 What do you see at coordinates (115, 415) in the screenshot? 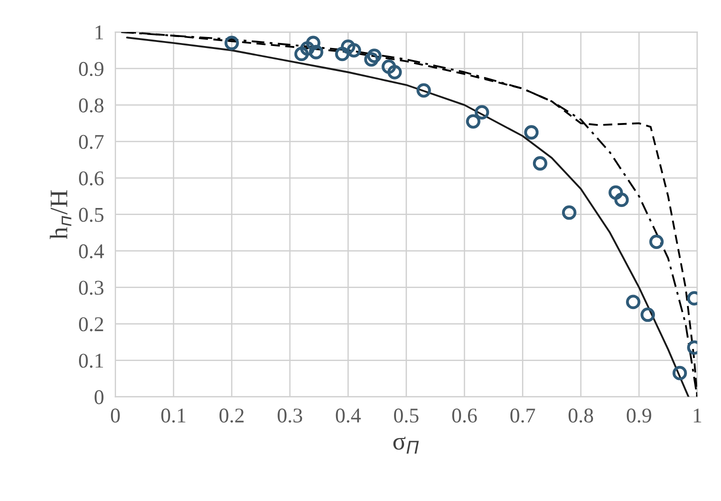
I see `x-tick-label: 0` at bounding box center [115, 415].